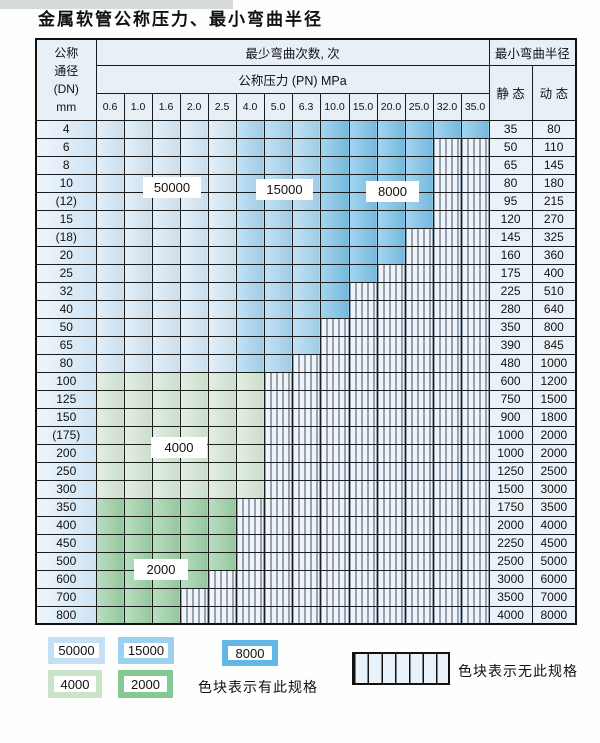  What do you see at coordinates (554, 435) in the screenshot?
I see `dynamic-radius-cell: 2000` at bounding box center [554, 435].